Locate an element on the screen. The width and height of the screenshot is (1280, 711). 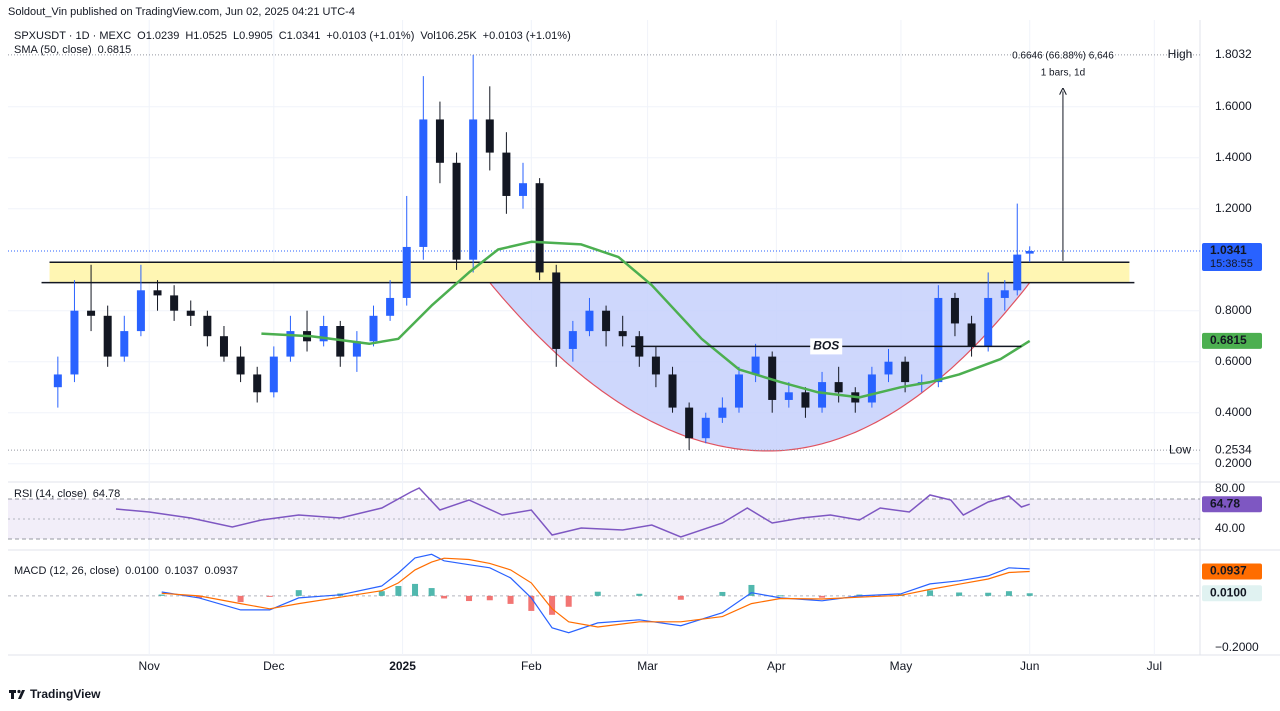
bos-label-bg is located at coordinates (826, 346).